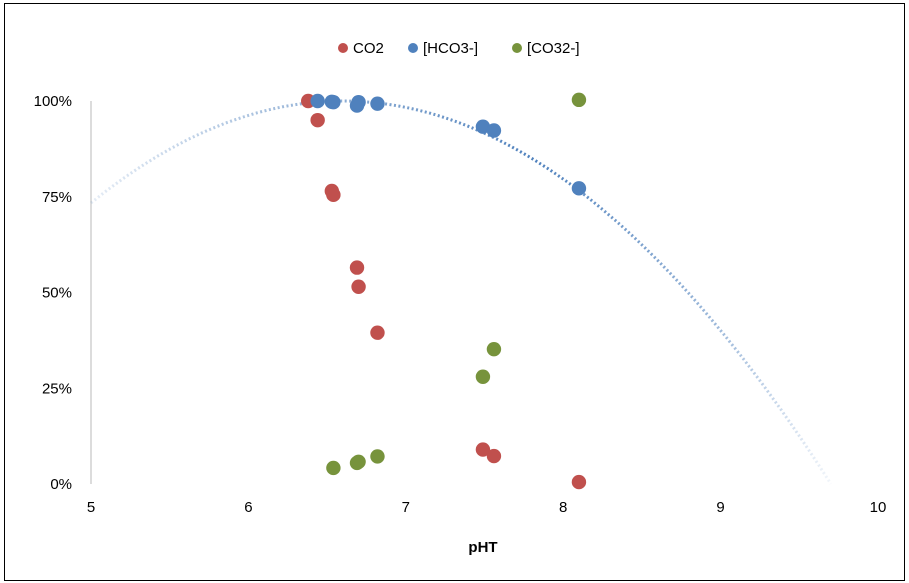 This screenshot has height=583, width=909. I want to click on legend-label-co32: [CO32-], so click(553, 48).